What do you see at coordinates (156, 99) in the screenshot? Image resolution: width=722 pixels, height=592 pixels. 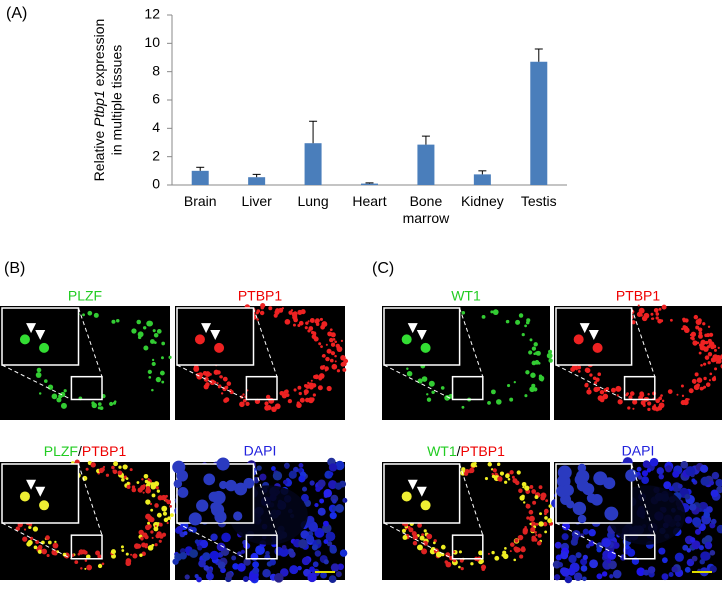 I see `y-tick-label: 6` at bounding box center [156, 99].